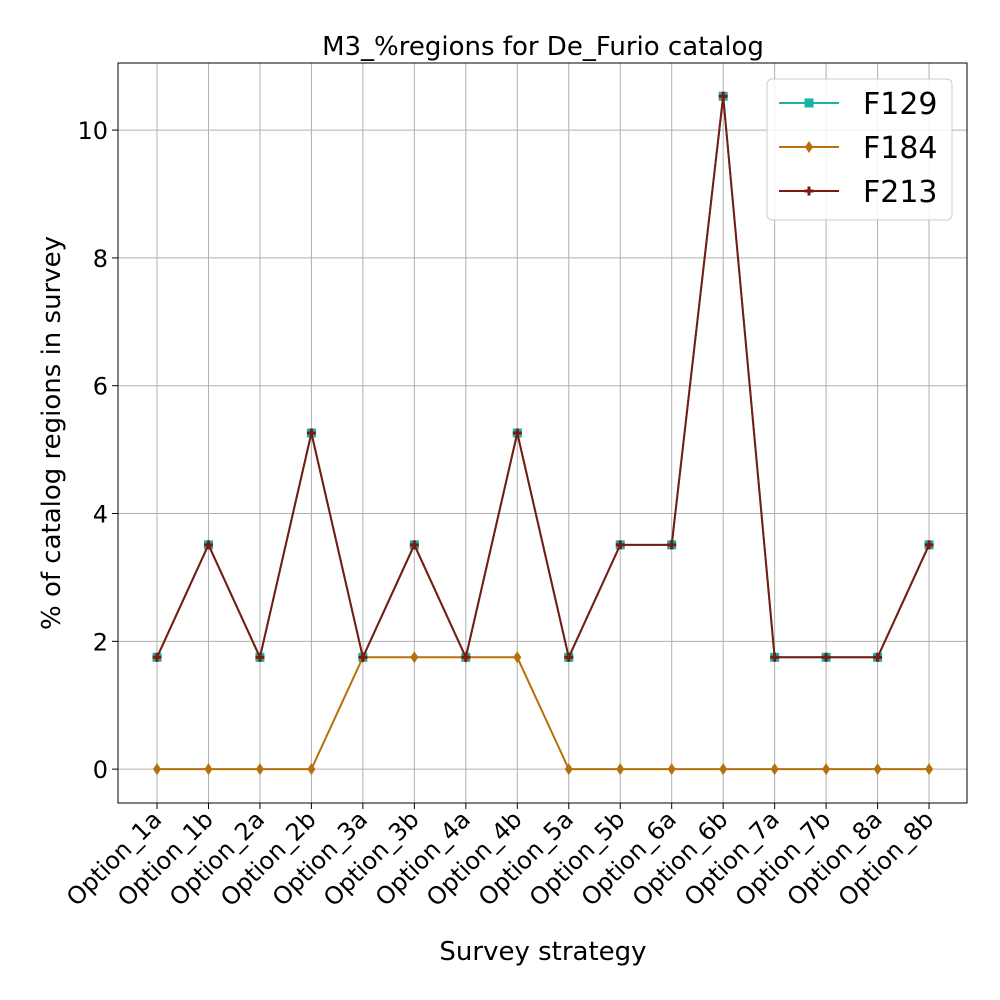 Image resolution: width=1000 pixels, height=1000 pixels. I want to click on y-tick-label: 4, so click(100, 515).